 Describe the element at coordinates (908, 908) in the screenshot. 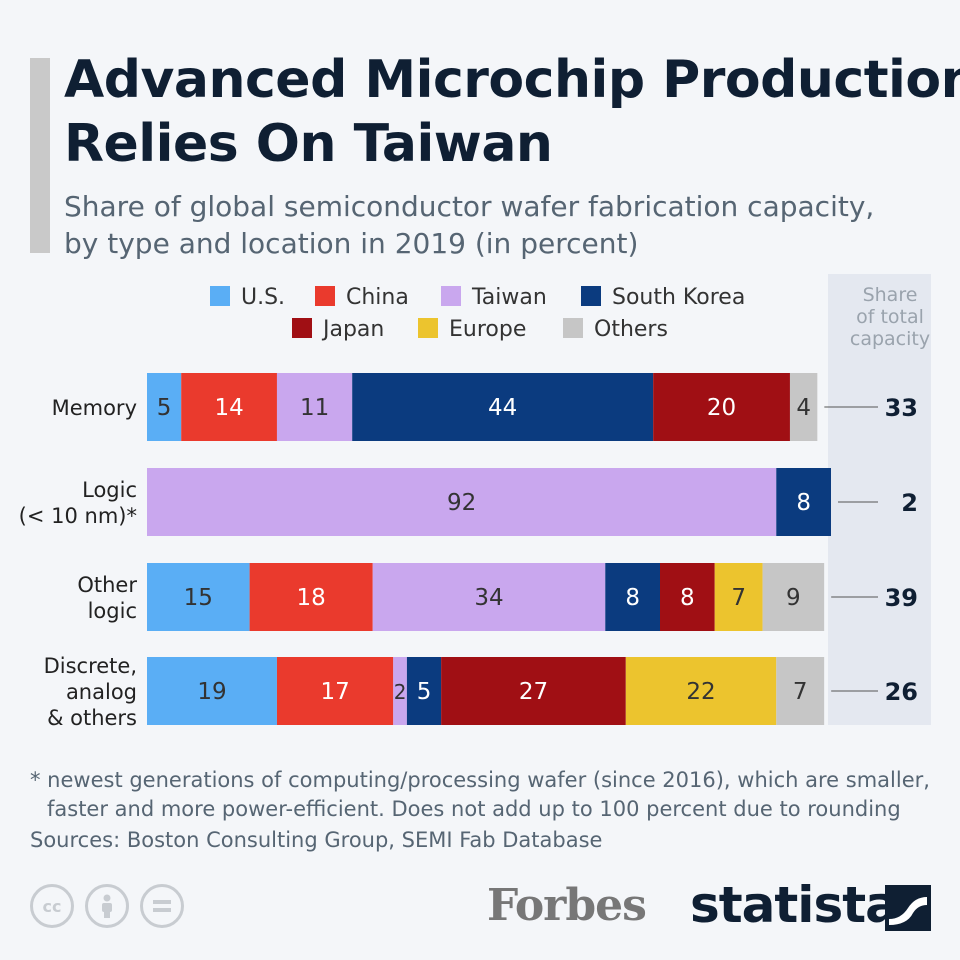

I see `statista-logo-mark-icon` at that location.